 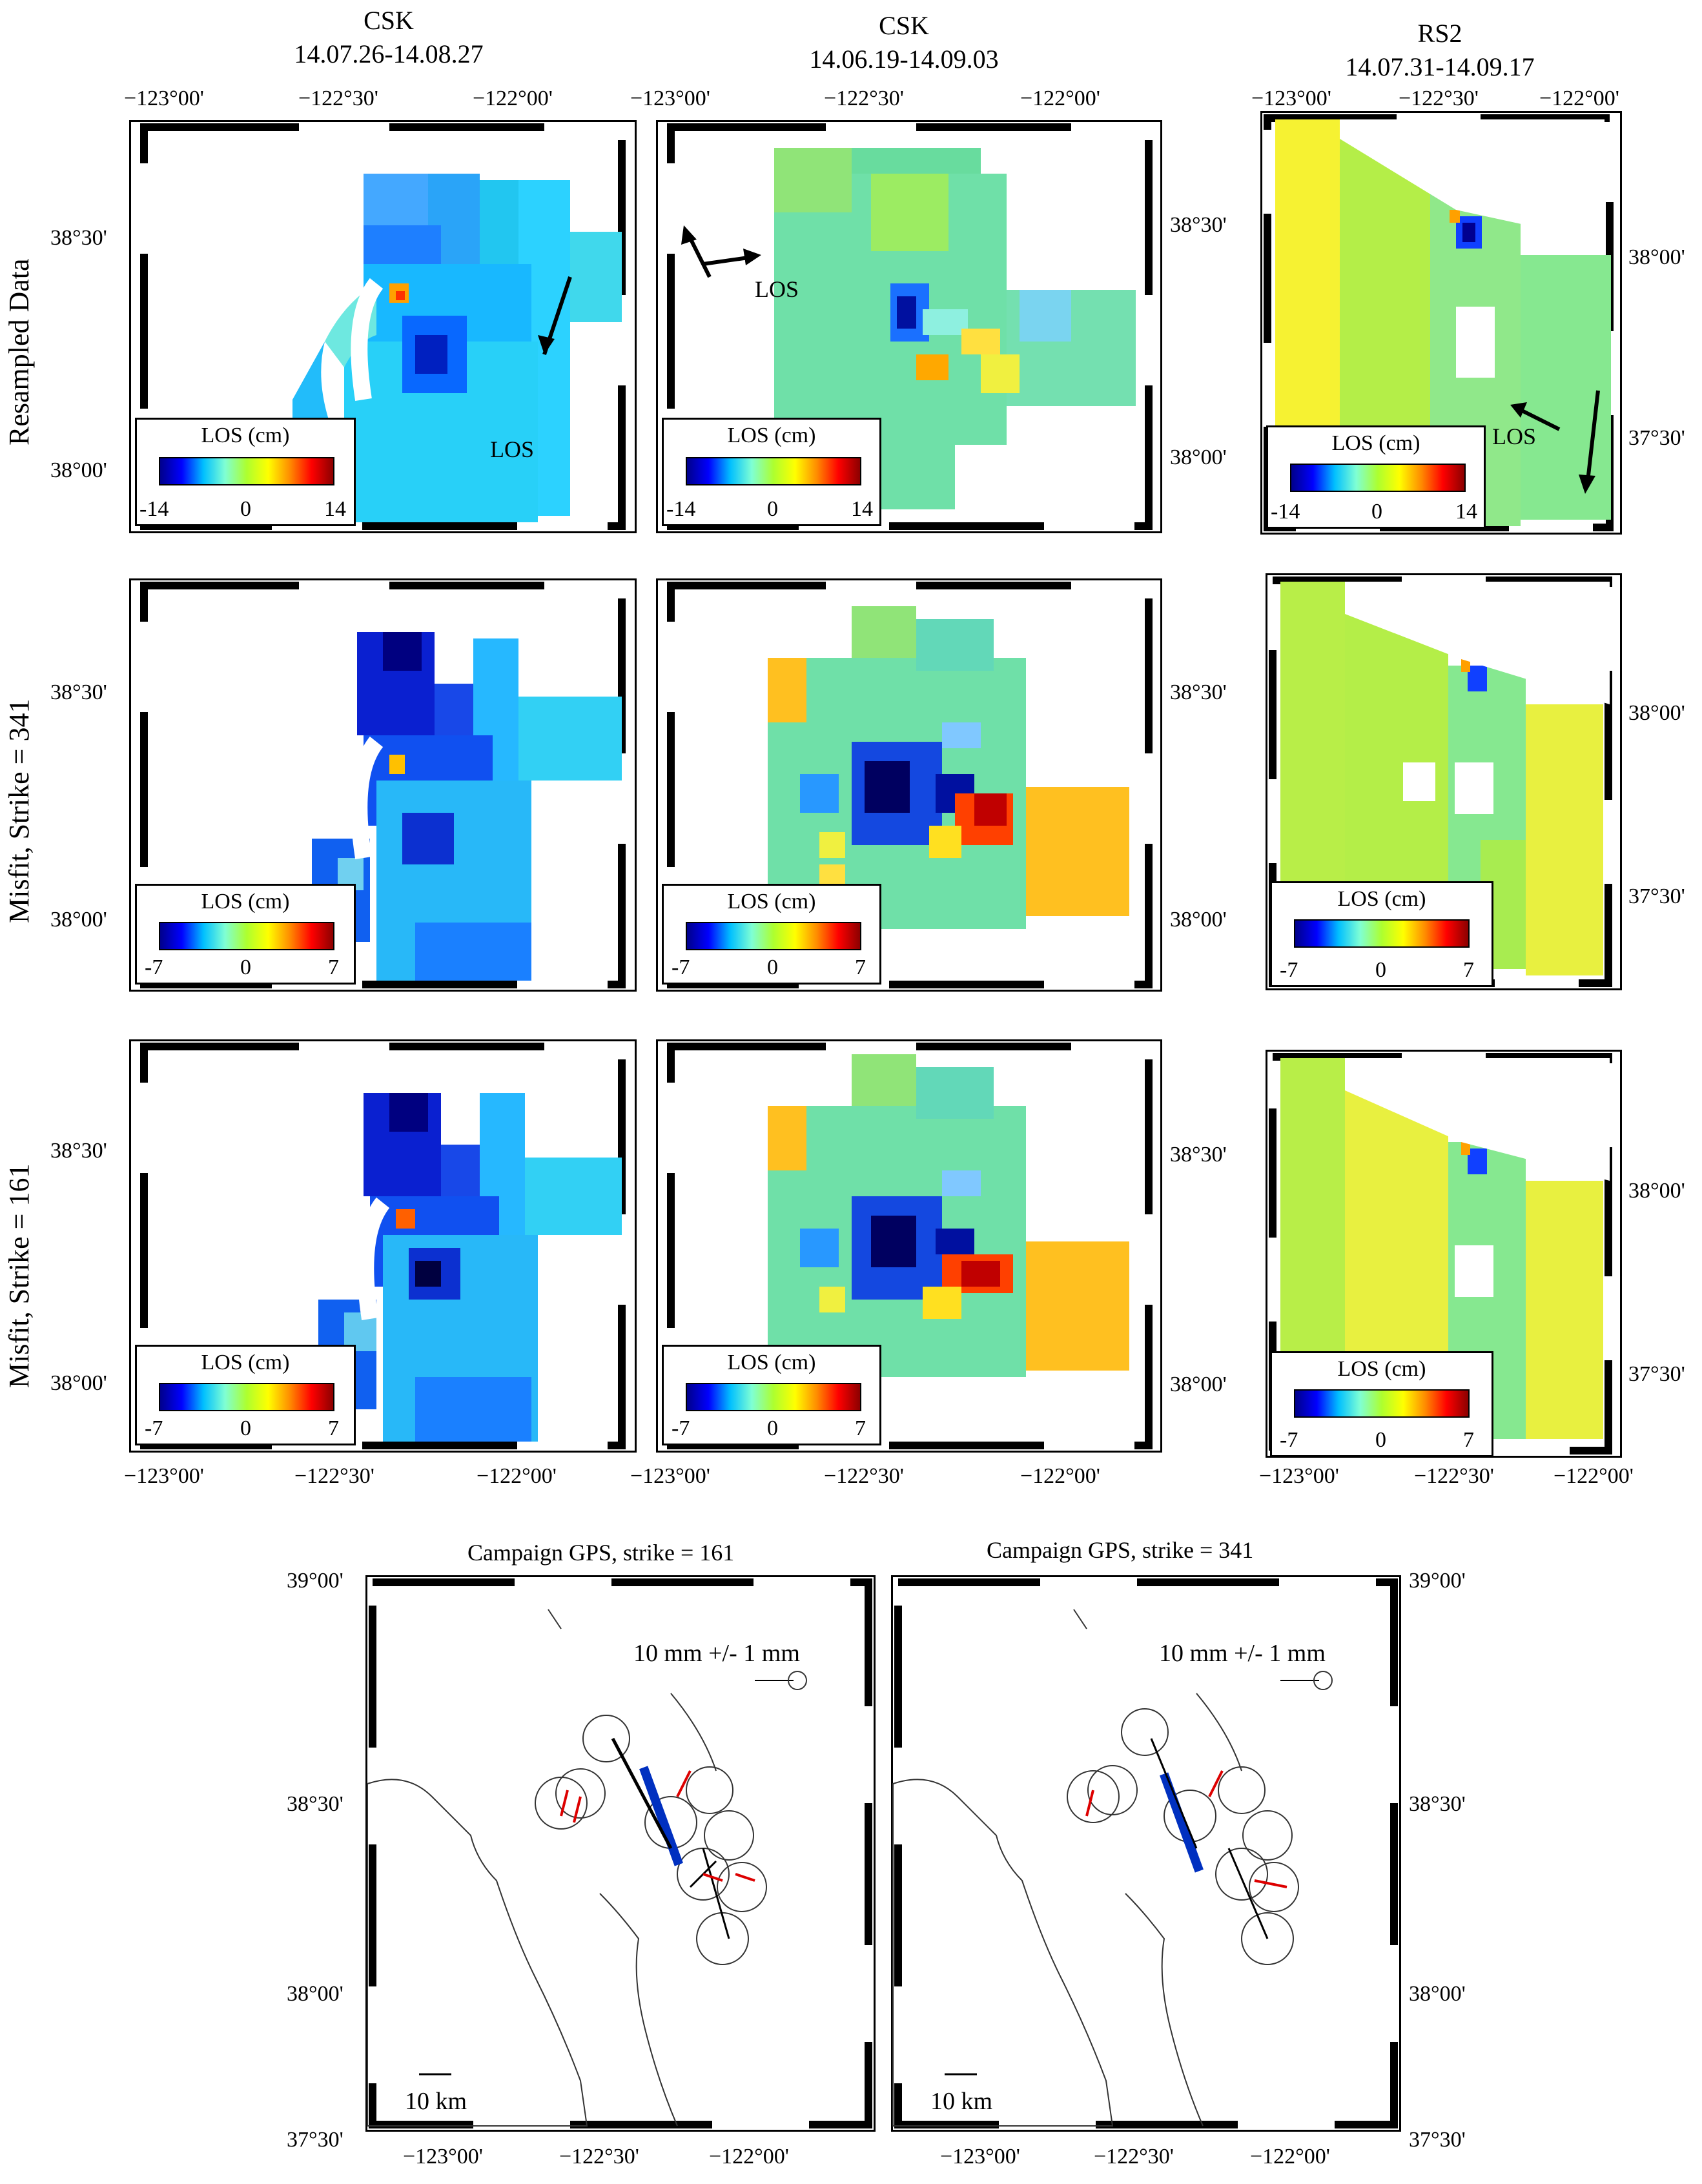 I want to click on gps-left-scale-label: 10 mm +/- 1 mm, so click(x=716, y=1653).